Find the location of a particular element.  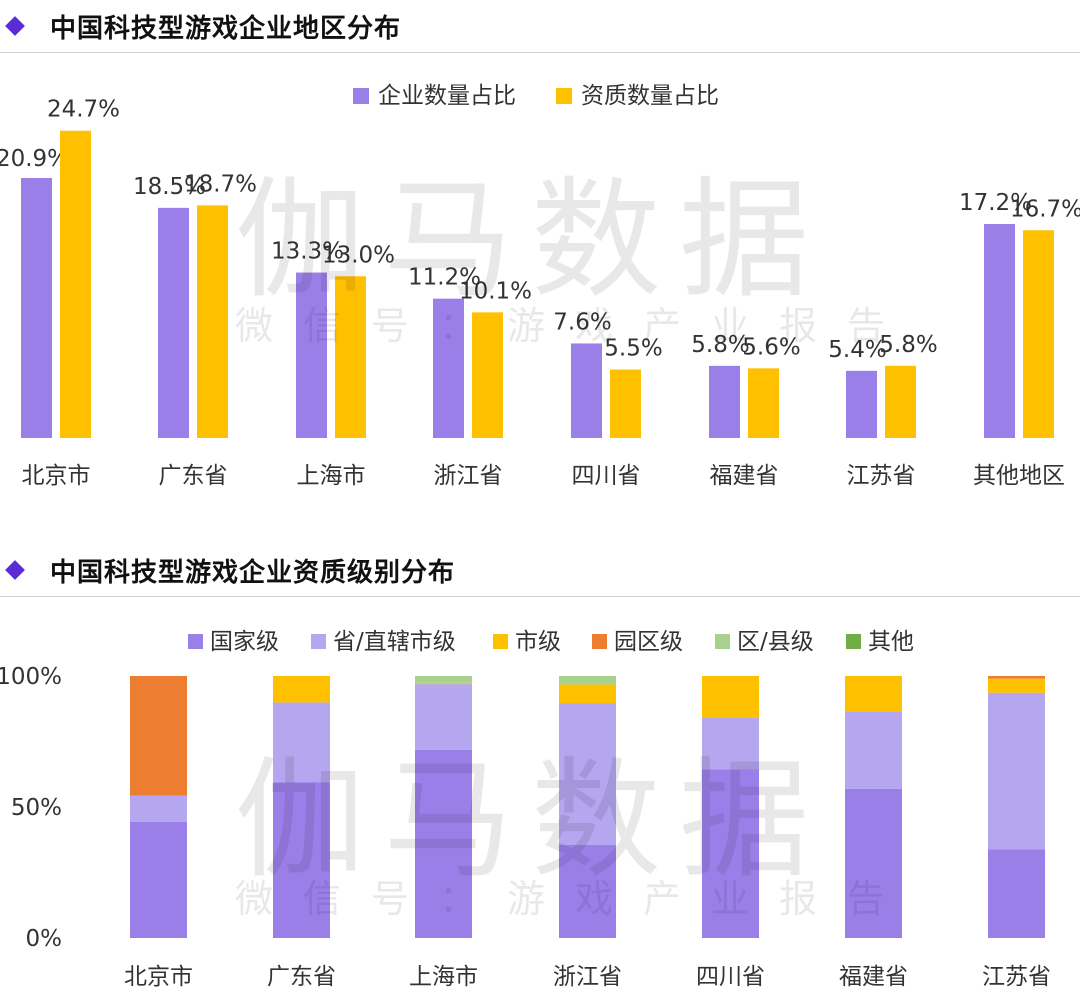

data-label: 18.5% is located at coordinates (169, 187).